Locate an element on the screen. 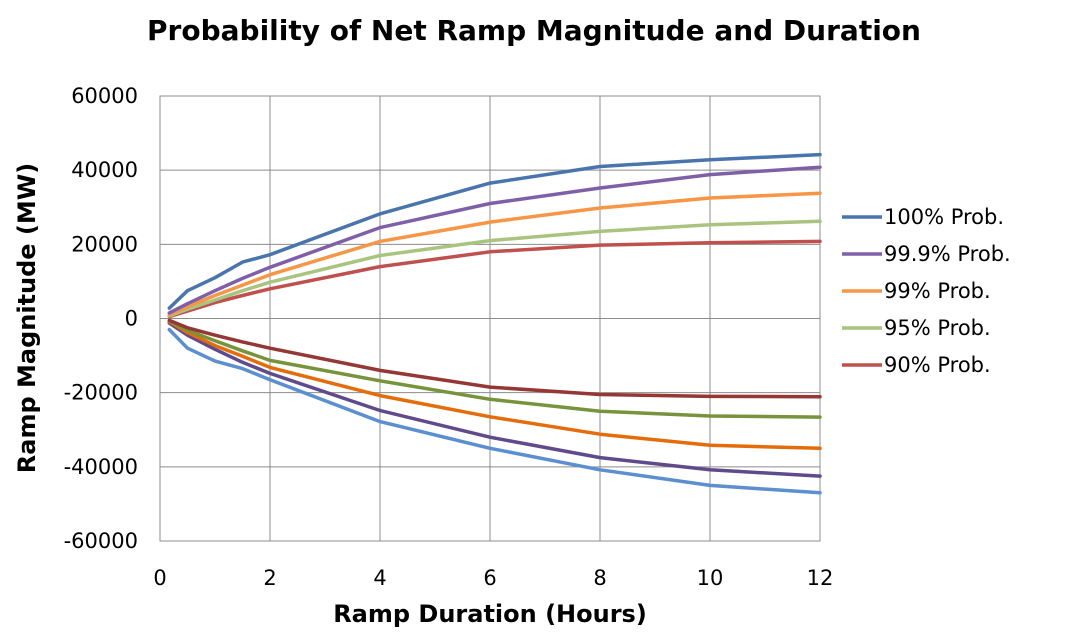 Image resolution: width=1070 pixels, height=641 pixels. legend-item-label: 99.9% Prob. is located at coordinates (947, 254).